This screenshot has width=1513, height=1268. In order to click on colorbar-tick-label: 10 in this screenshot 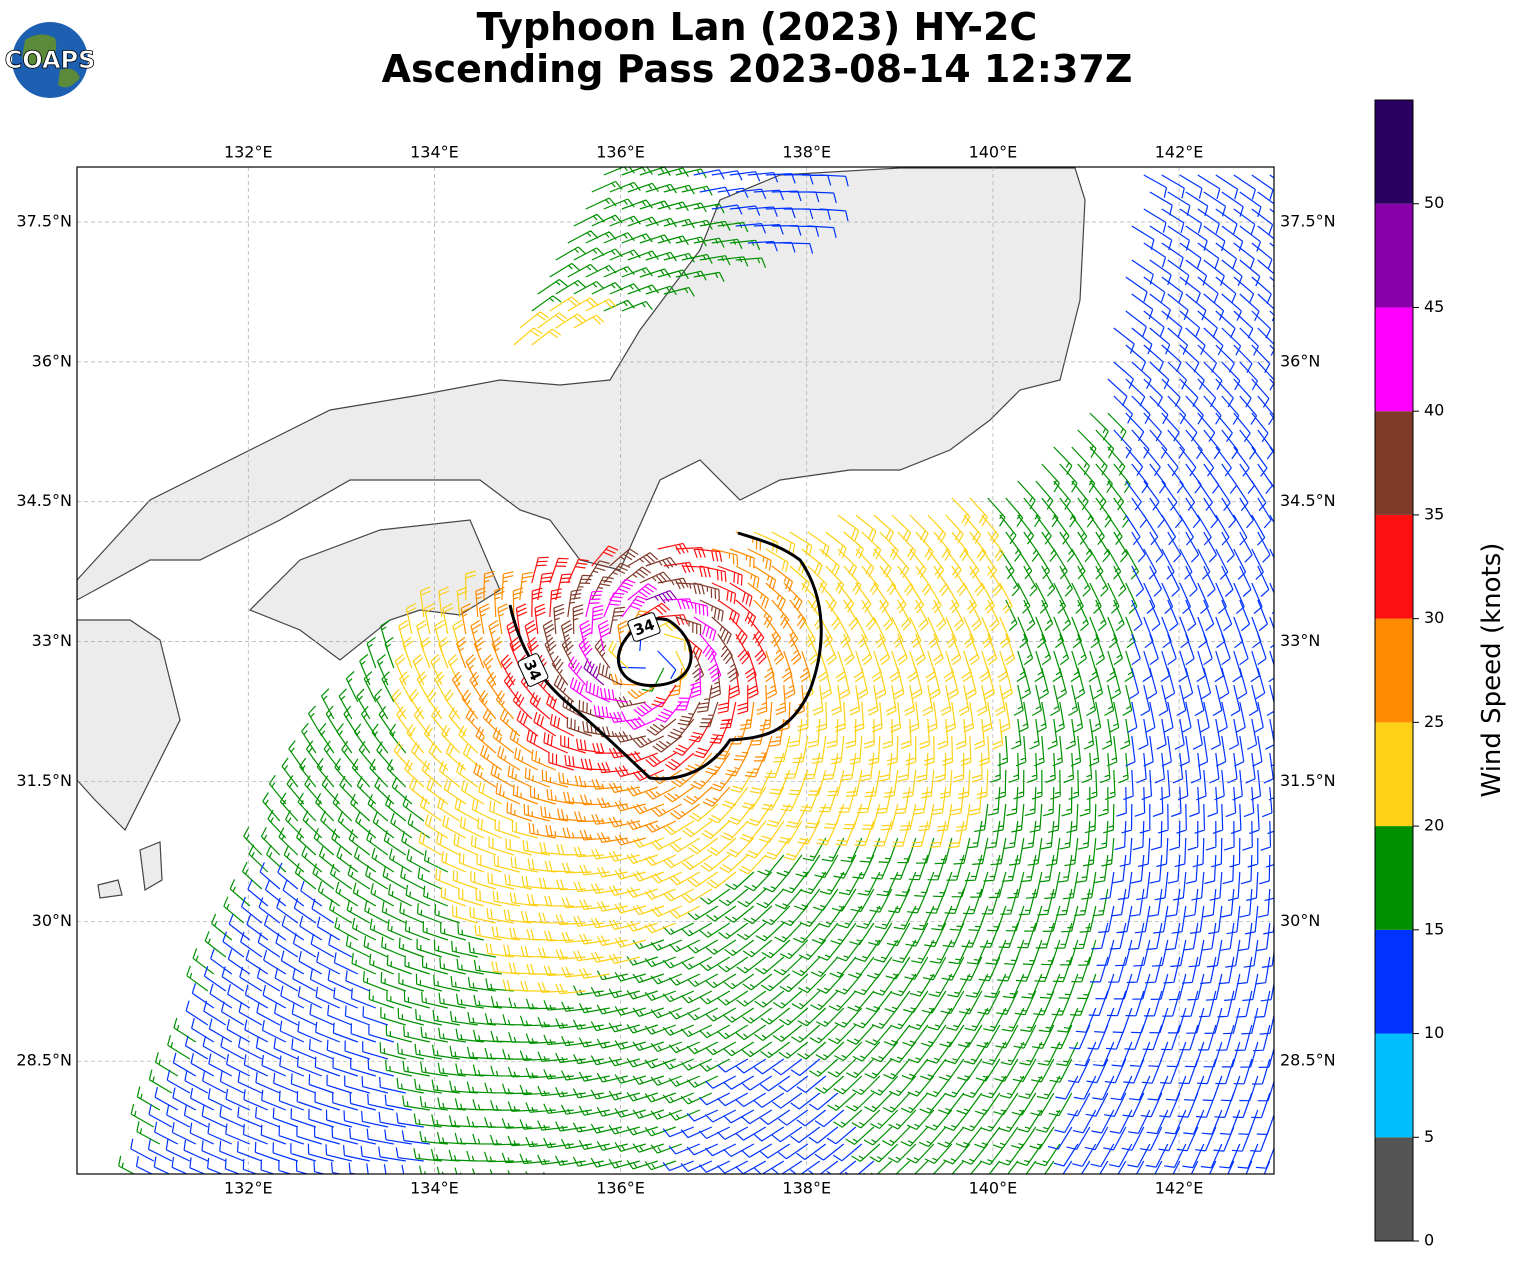, I will do `click(1434, 1032)`.